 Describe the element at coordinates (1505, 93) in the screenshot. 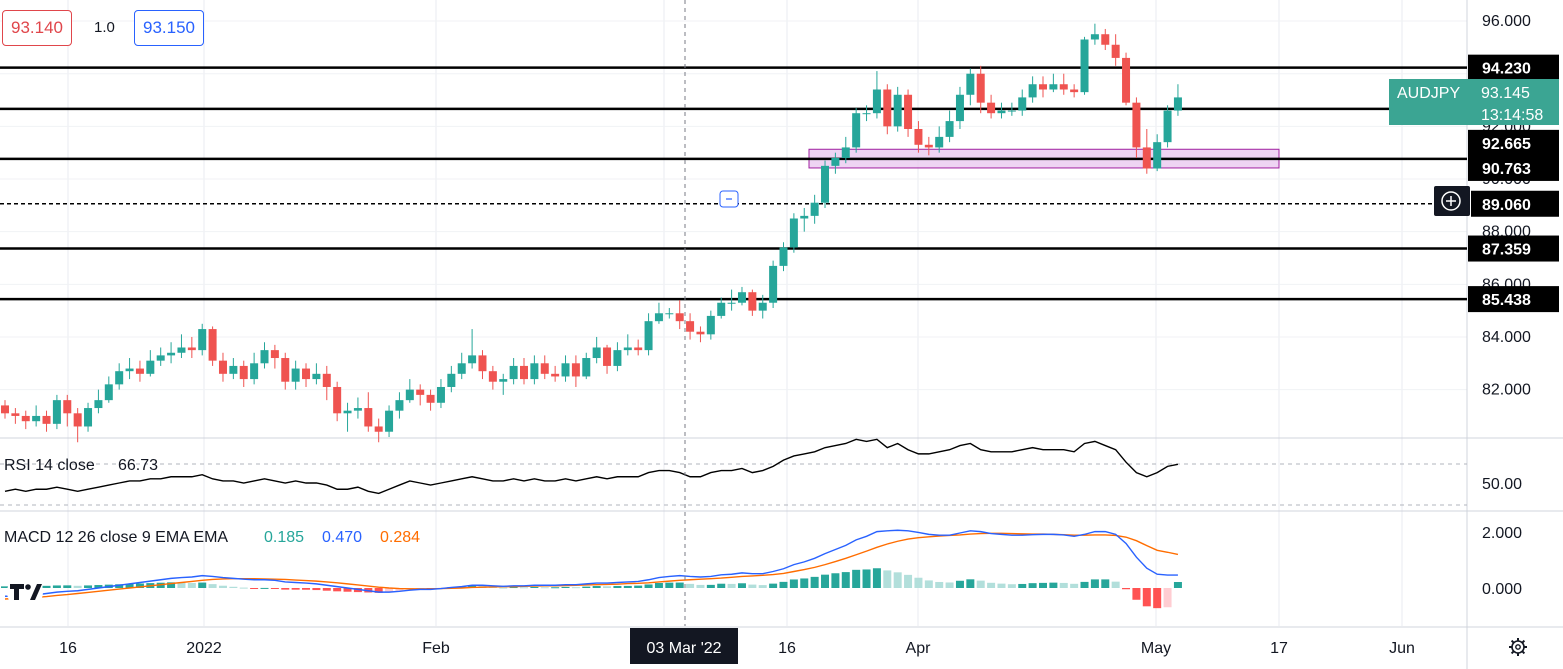

I see `symbol-price: 93.145` at that location.